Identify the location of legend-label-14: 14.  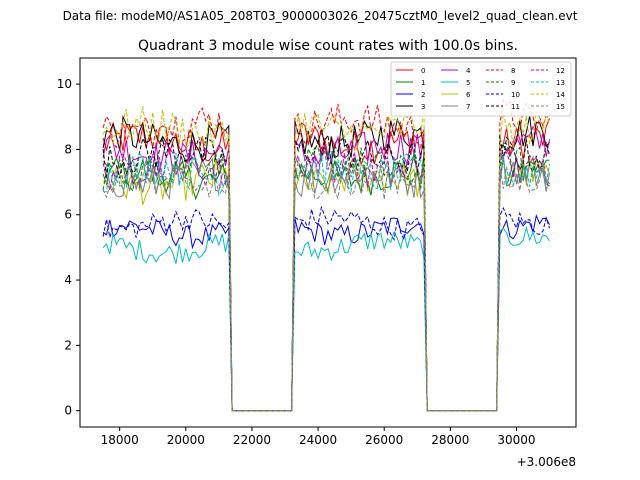
(560, 95).